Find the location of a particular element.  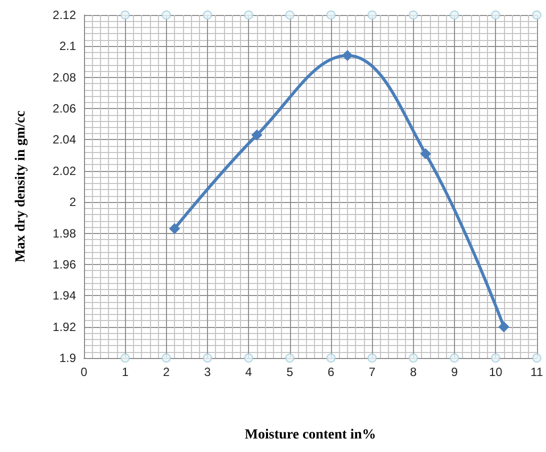

x-tick-label: 2 is located at coordinates (166, 372).